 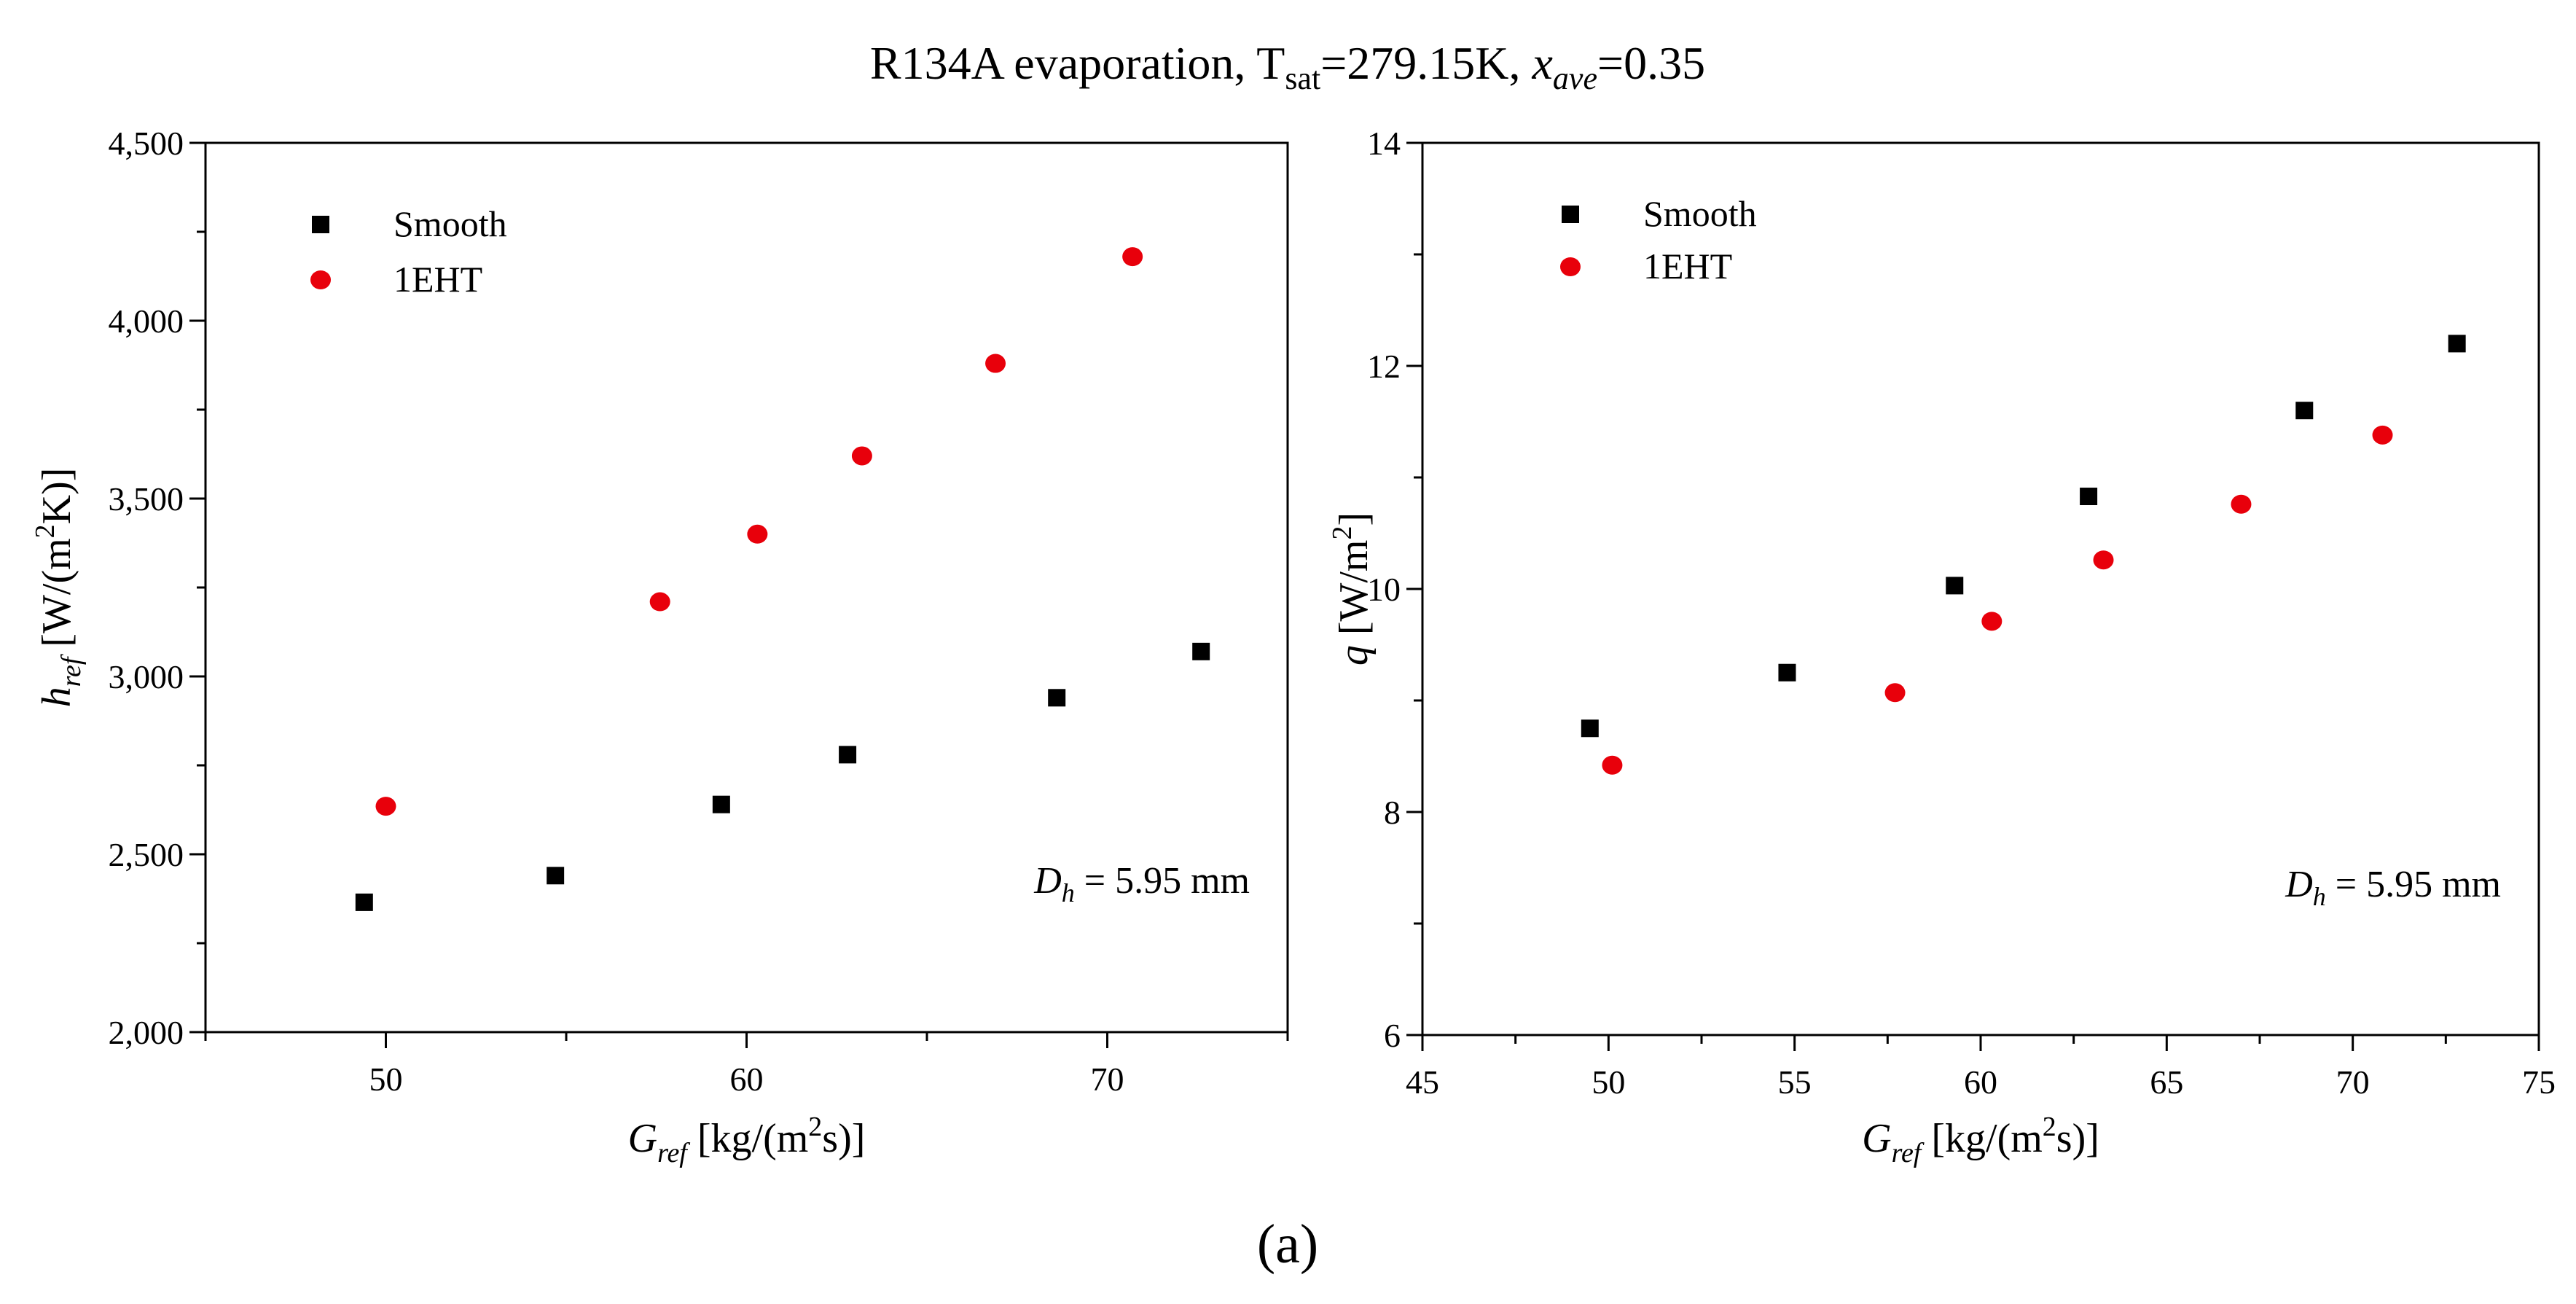 I want to click on y-tick-label: 12, so click(x=1384, y=366).